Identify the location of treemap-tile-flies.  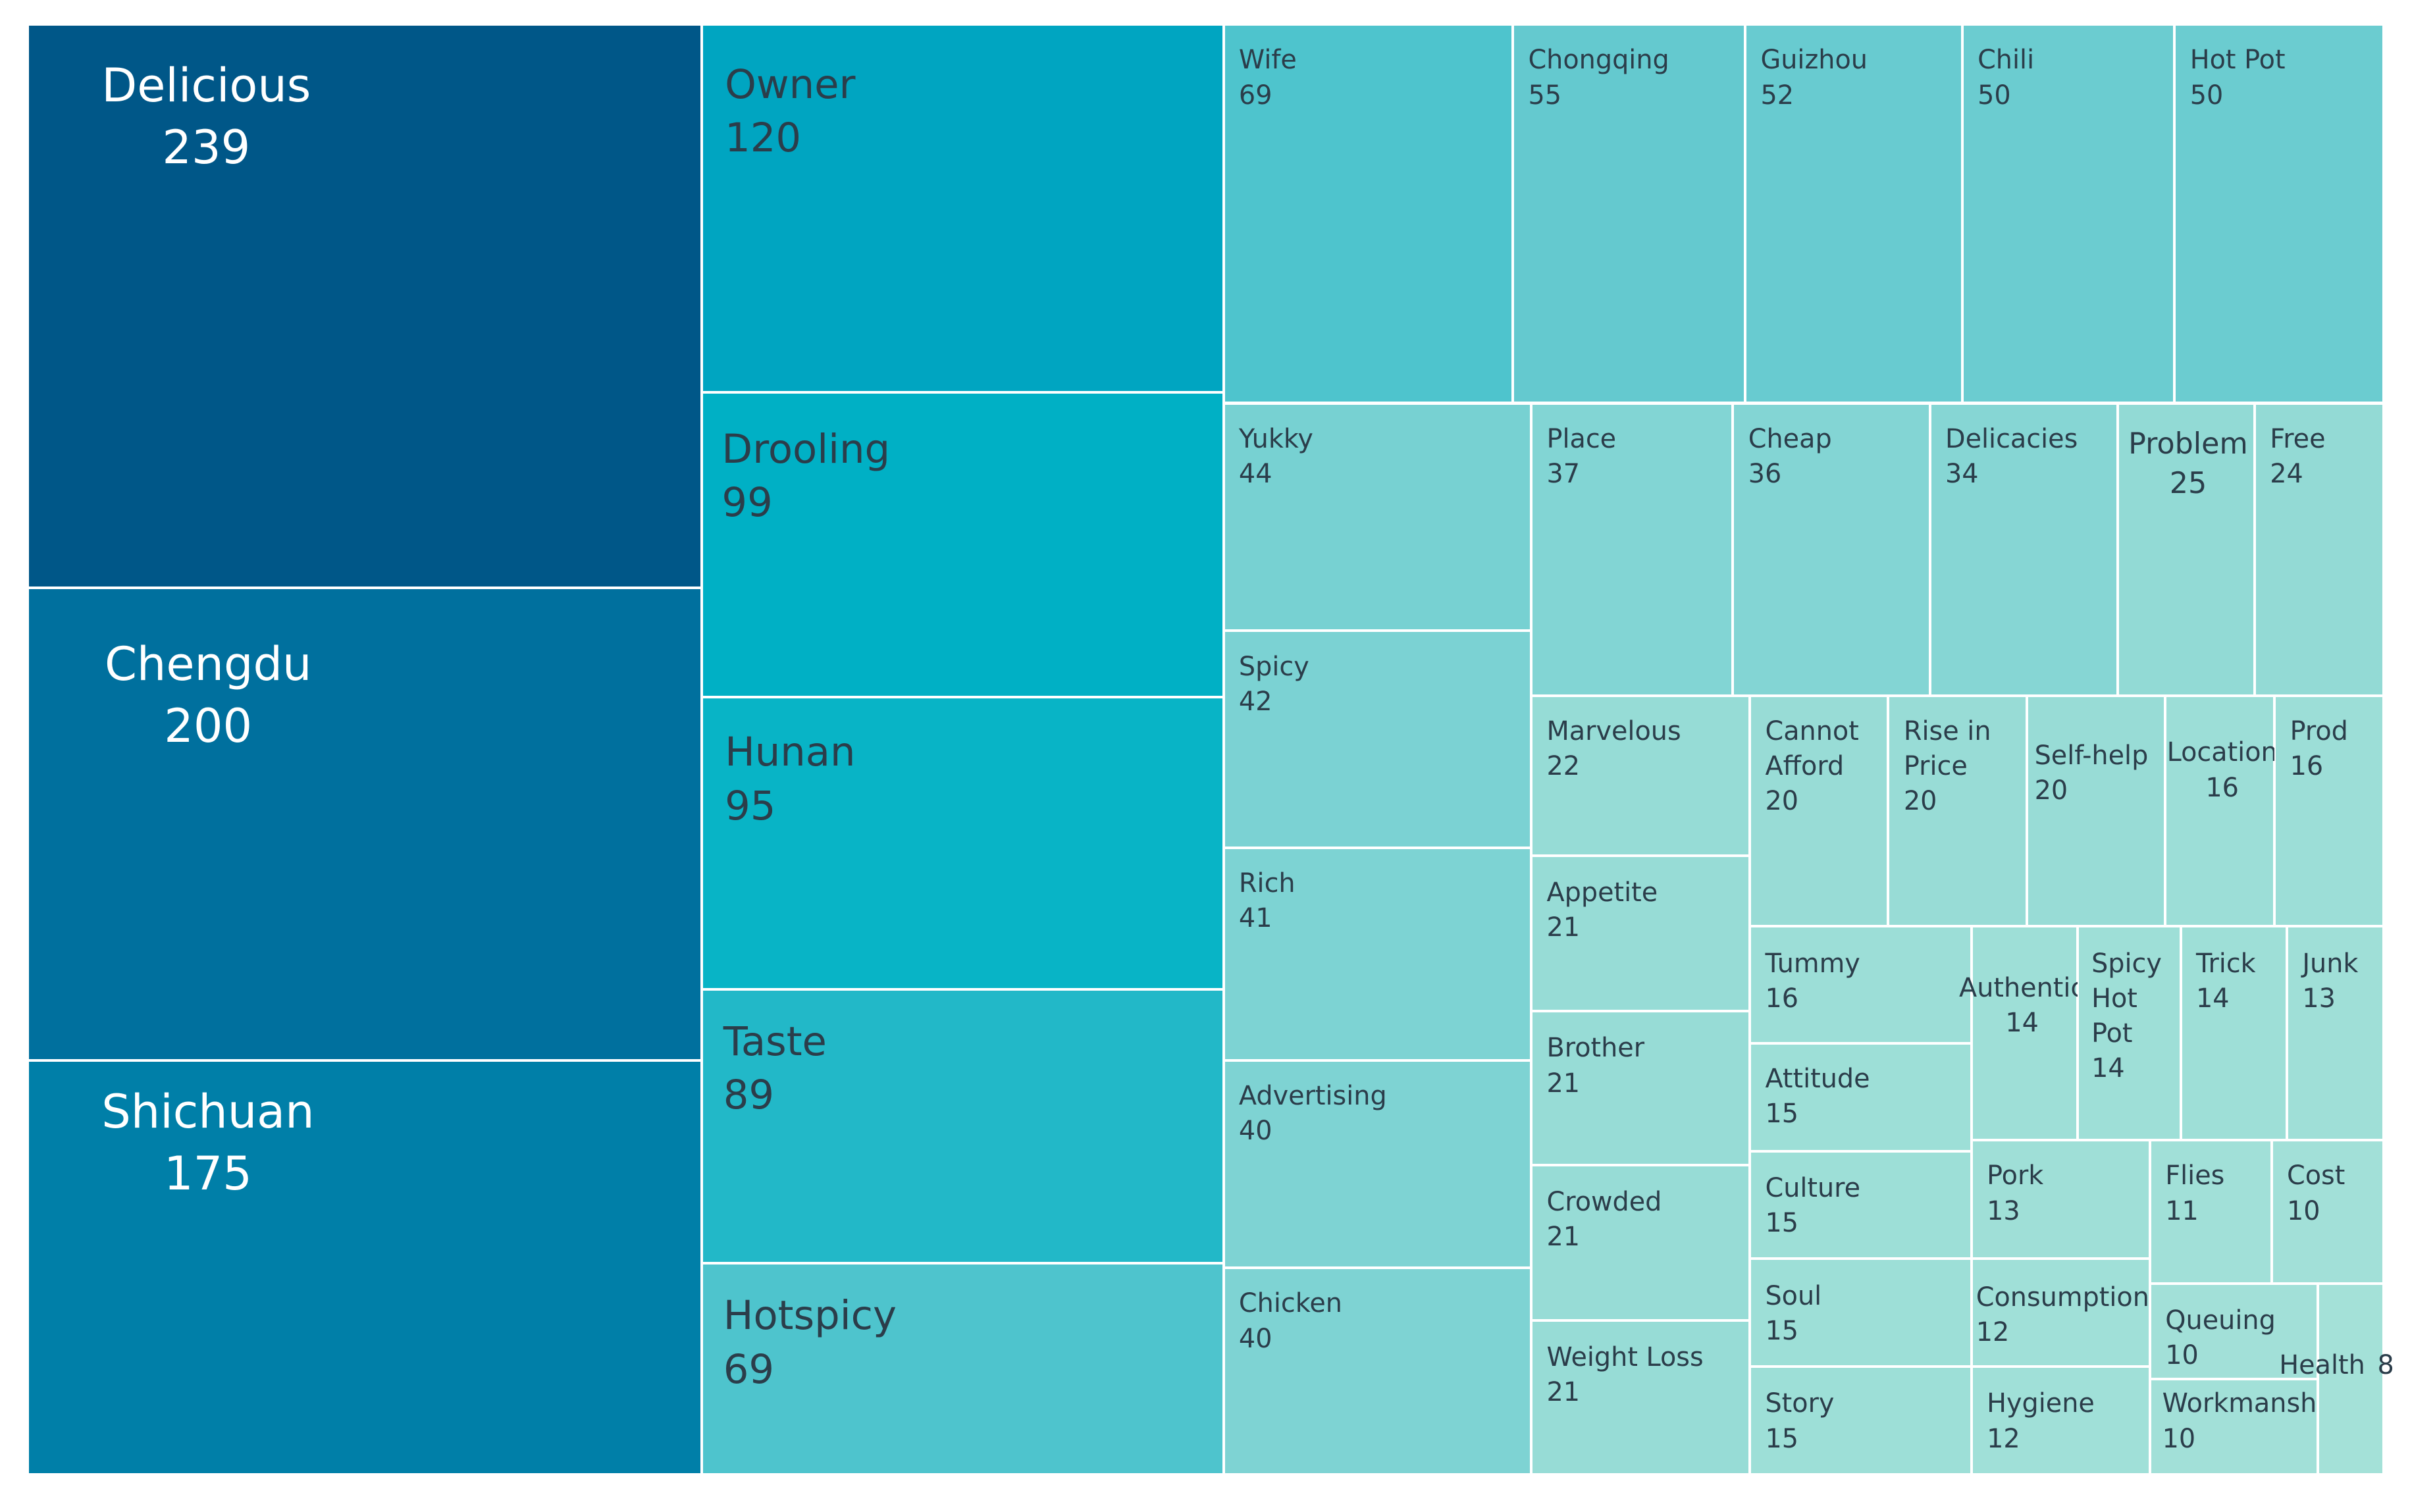
(2210, 1212).